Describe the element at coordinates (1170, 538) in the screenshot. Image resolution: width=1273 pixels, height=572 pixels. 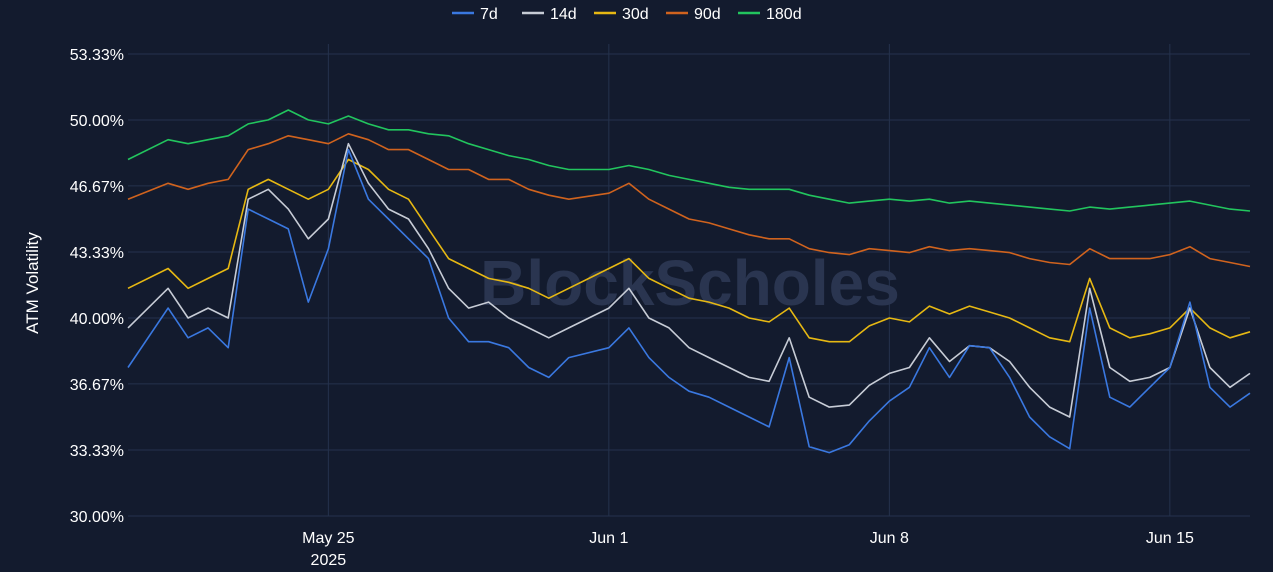
I see `x-tick-label: Jun 15` at that location.